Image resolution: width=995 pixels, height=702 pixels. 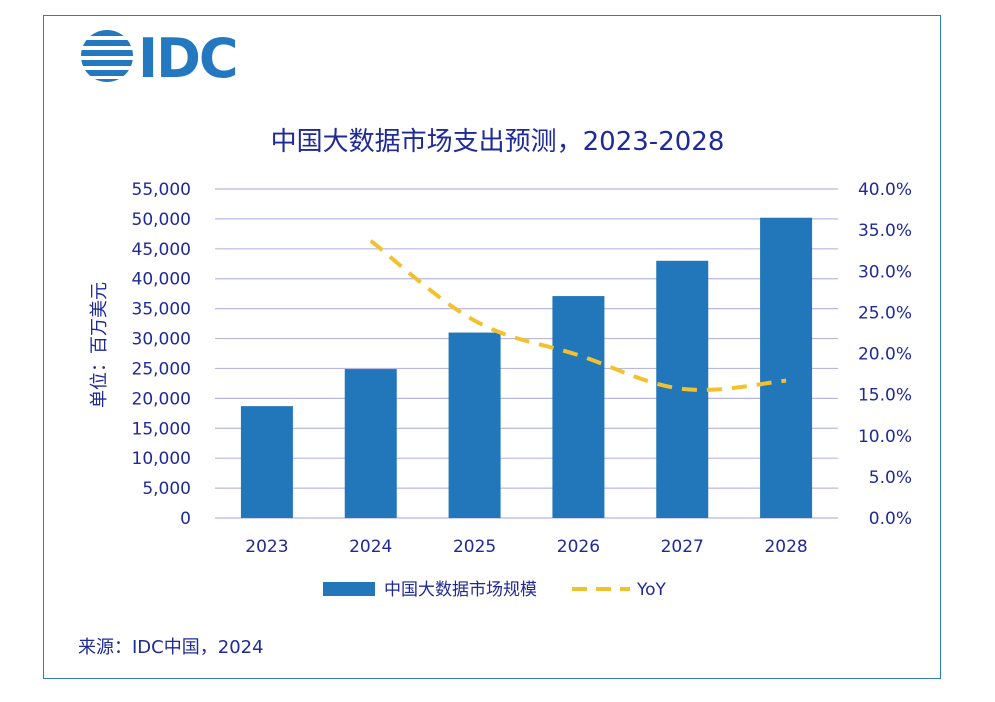 I want to click on y2-tick-label: 5.0%, so click(x=890, y=478).